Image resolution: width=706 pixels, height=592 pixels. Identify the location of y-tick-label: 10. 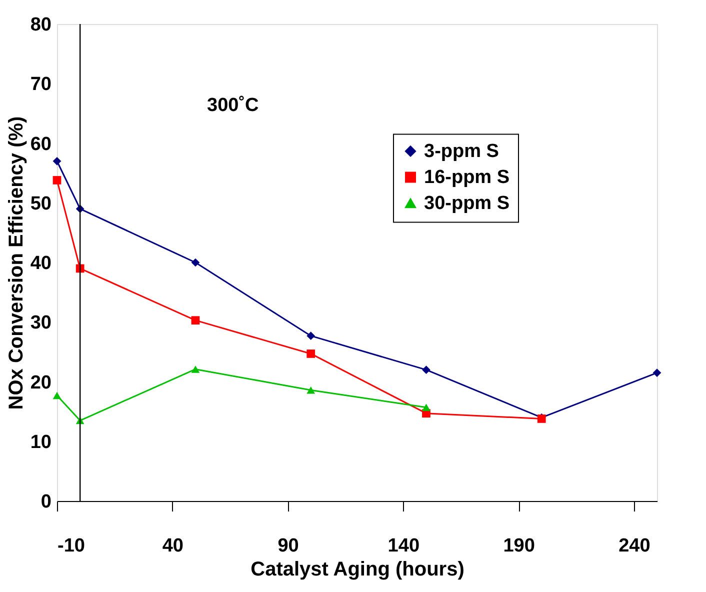
(41, 442).